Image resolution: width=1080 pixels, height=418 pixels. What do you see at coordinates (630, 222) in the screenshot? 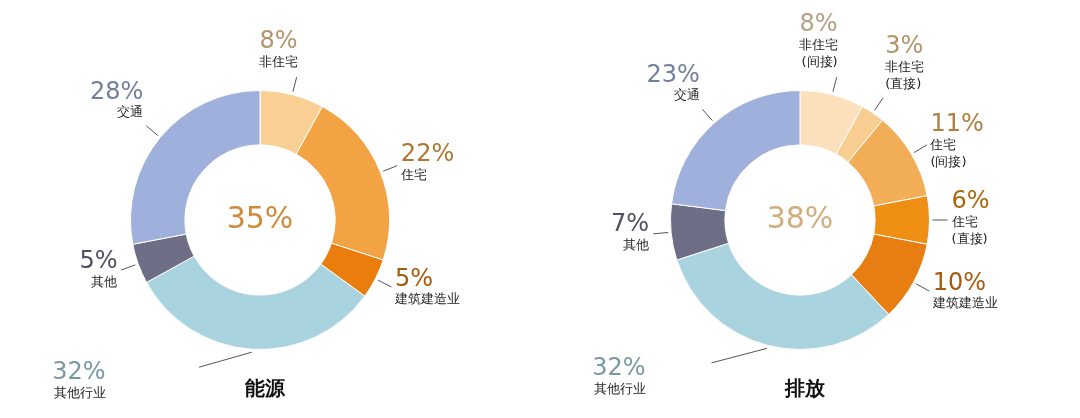
I see `data-label: 7%` at bounding box center [630, 222].